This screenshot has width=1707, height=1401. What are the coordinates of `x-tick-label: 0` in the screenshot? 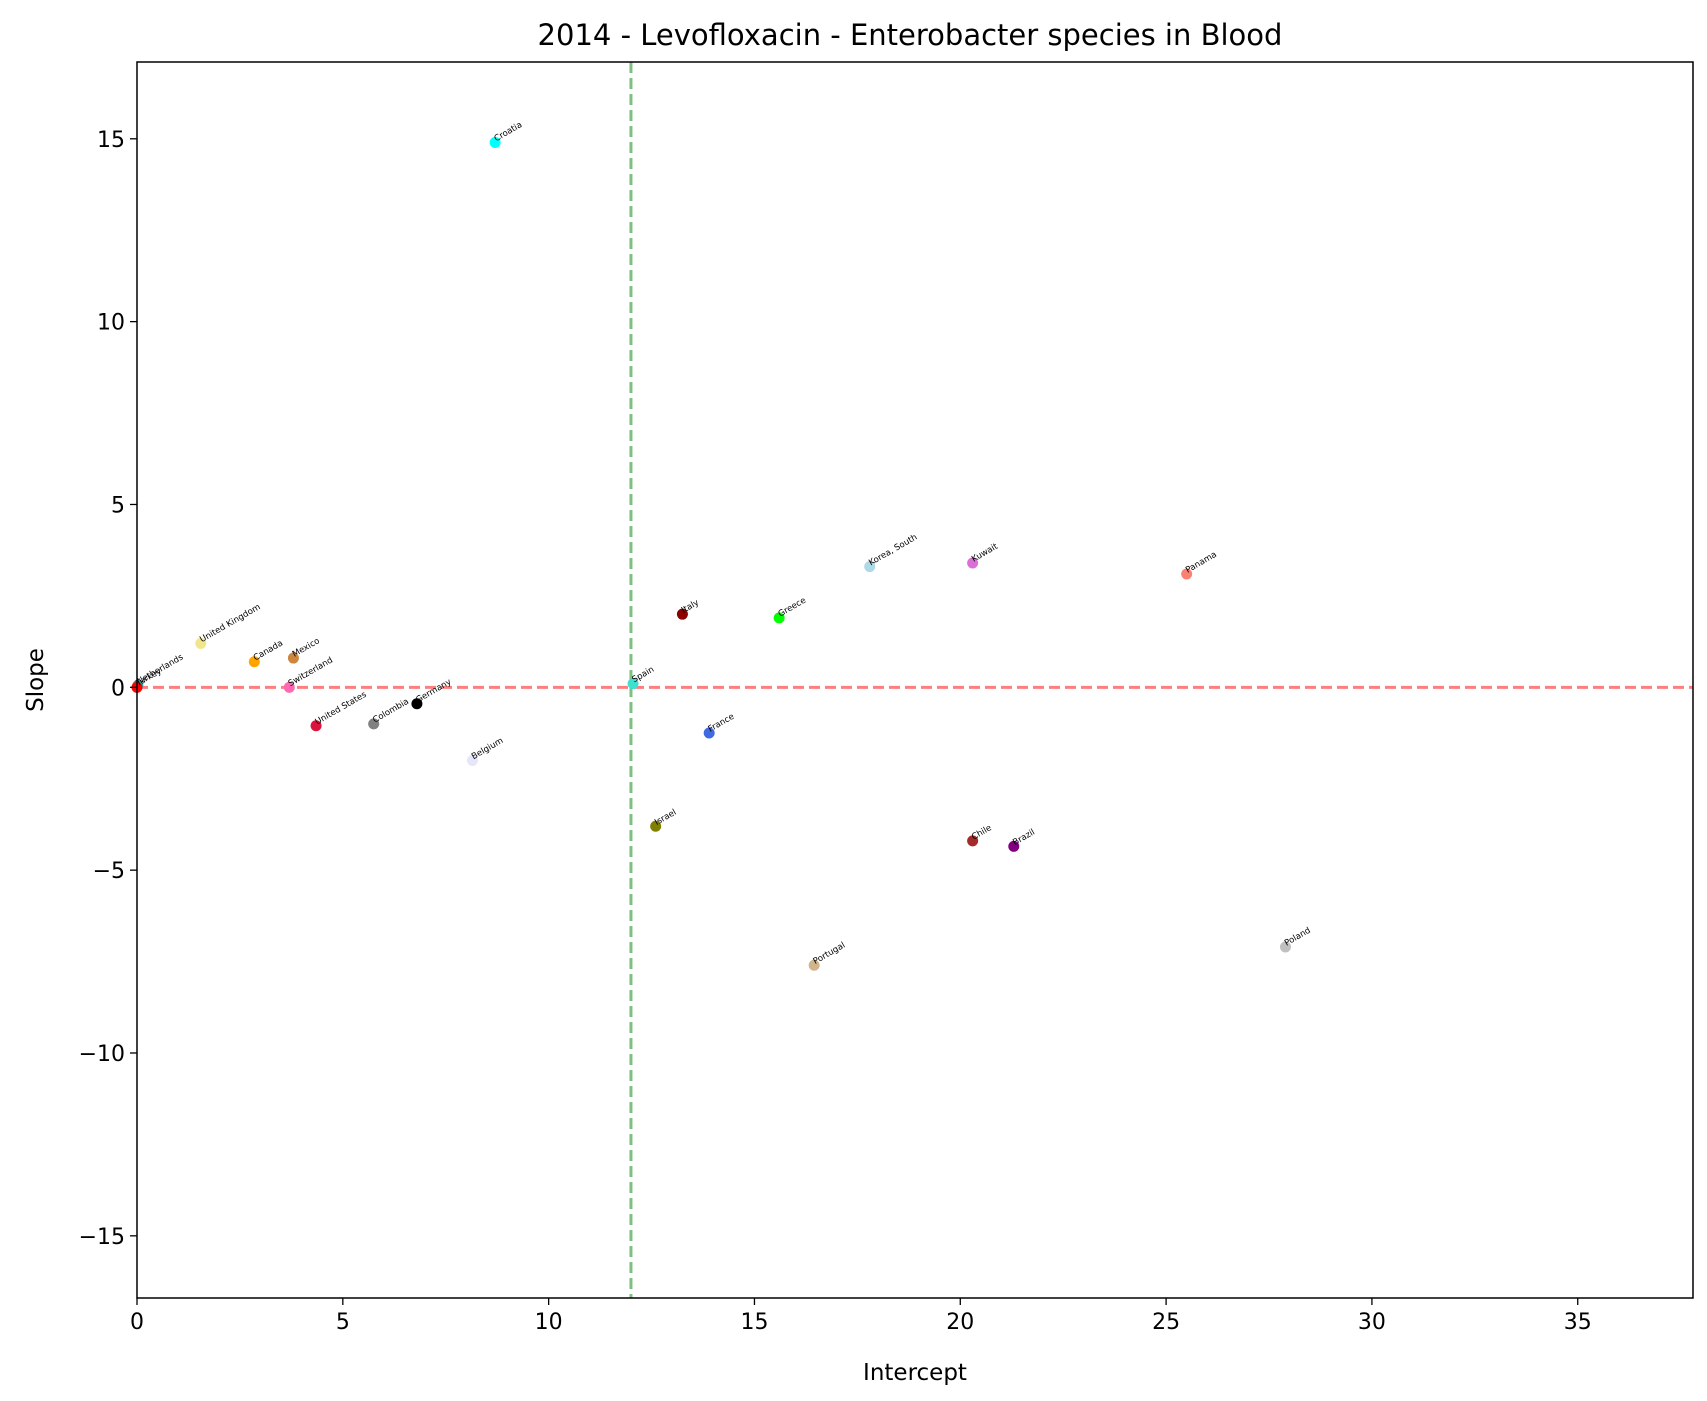 It's located at (137, 1322).